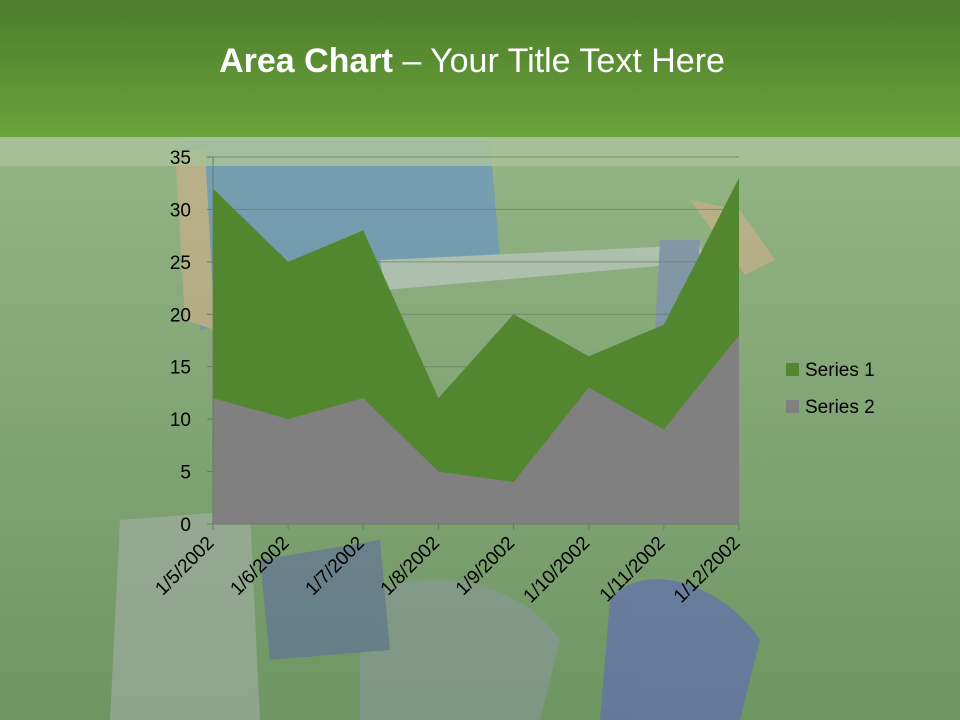  I want to click on x-tick-label: 1/8/2002, so click(410, 566).